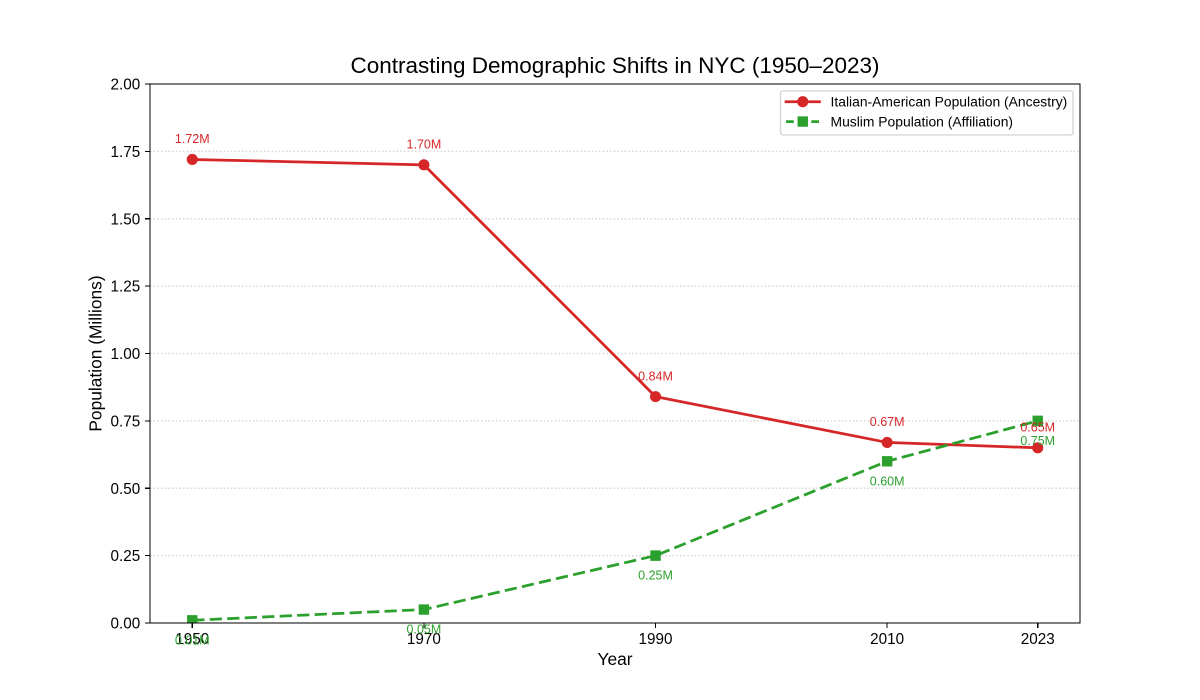 The height and width of the screenshot is (700, 1200). I want to click on svg-text: 2010, so click(887, 639).